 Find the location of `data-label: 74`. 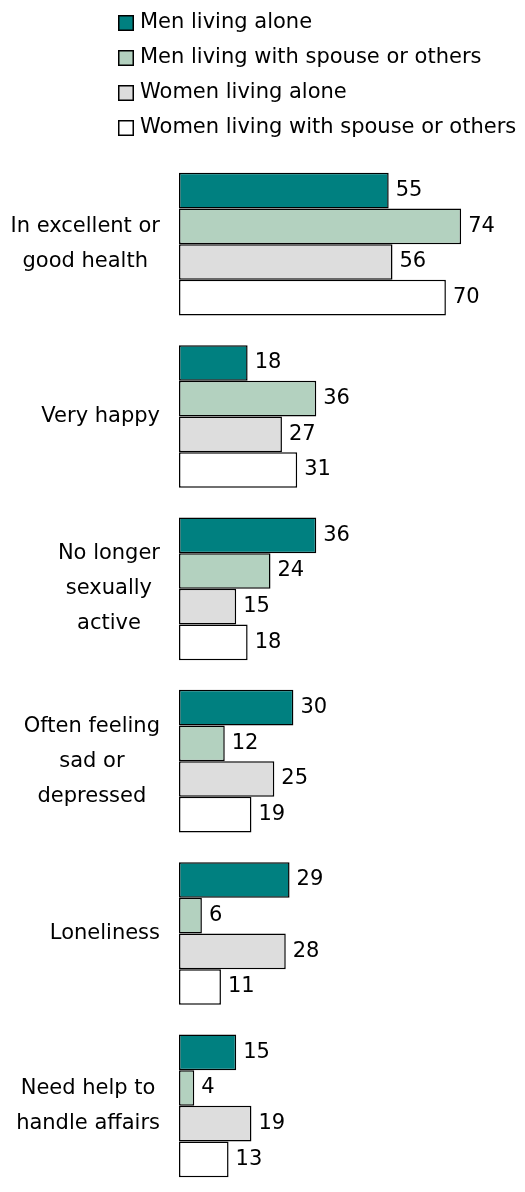

data-label: 74 is located at coordinates (481, 224).